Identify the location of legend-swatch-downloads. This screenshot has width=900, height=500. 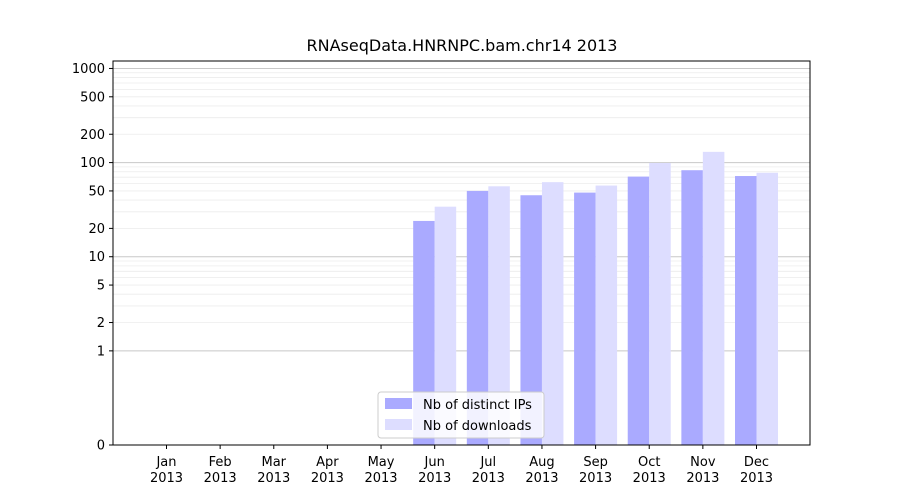
(398, 424).